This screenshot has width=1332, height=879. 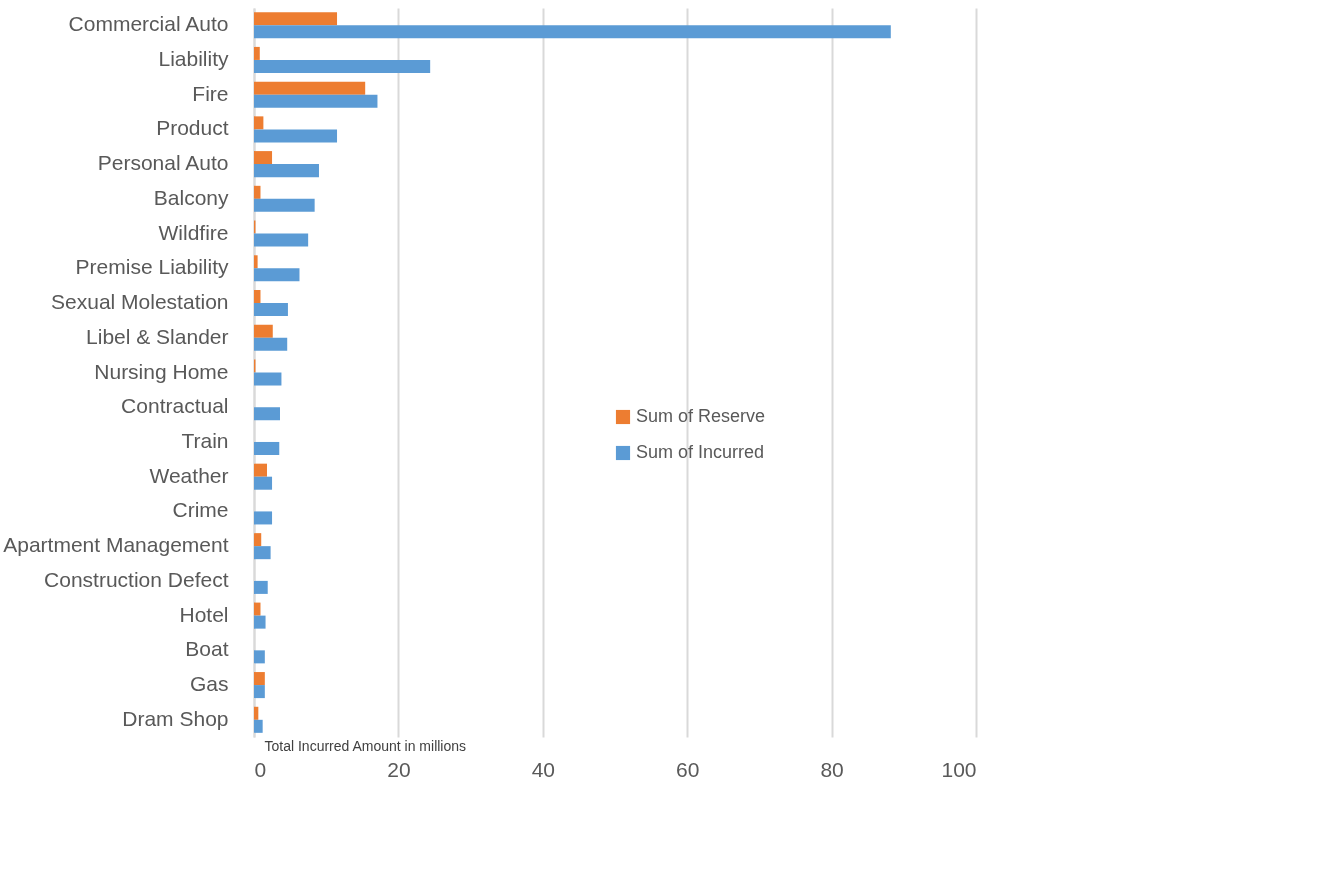 What do you see at coordinates (700, 452) in the screenshot?
I see `legend-label: Sum of Incurred` at bounding box center [700, 452].